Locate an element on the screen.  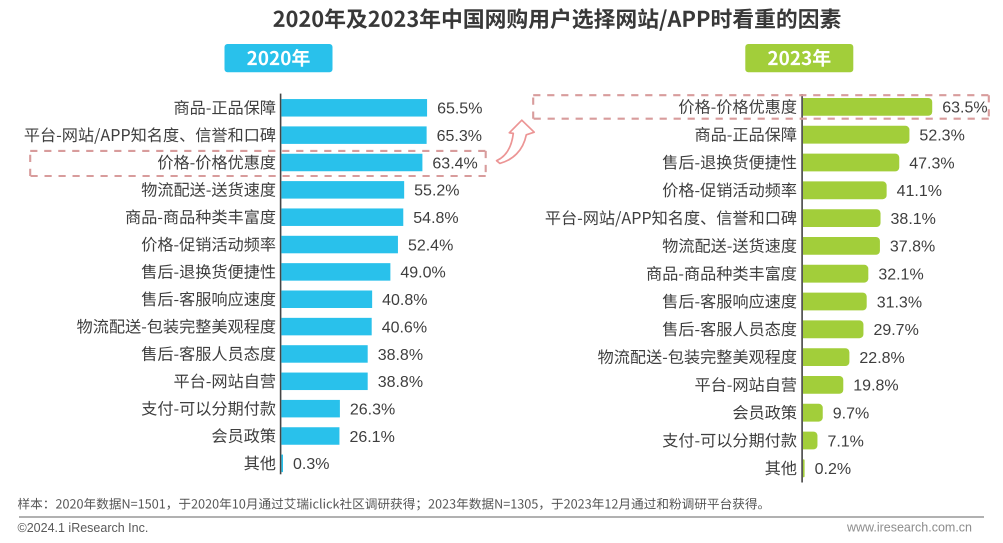
svg-text: 29.7% is located at coordinates (895, 330).